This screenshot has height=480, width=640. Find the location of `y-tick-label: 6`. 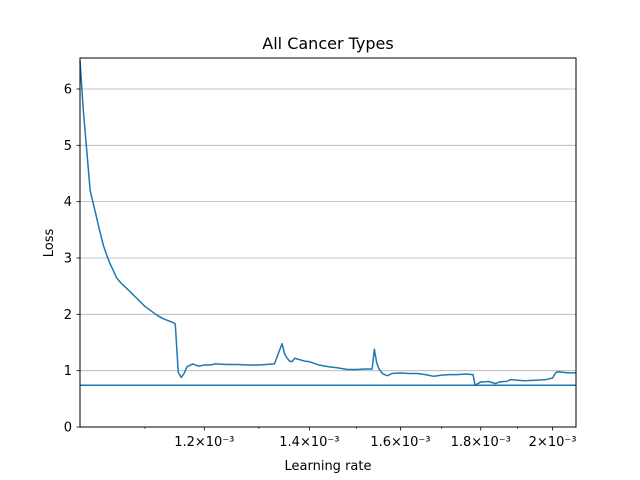

y-tick-label: 6 is located at coordinates (68, 89).